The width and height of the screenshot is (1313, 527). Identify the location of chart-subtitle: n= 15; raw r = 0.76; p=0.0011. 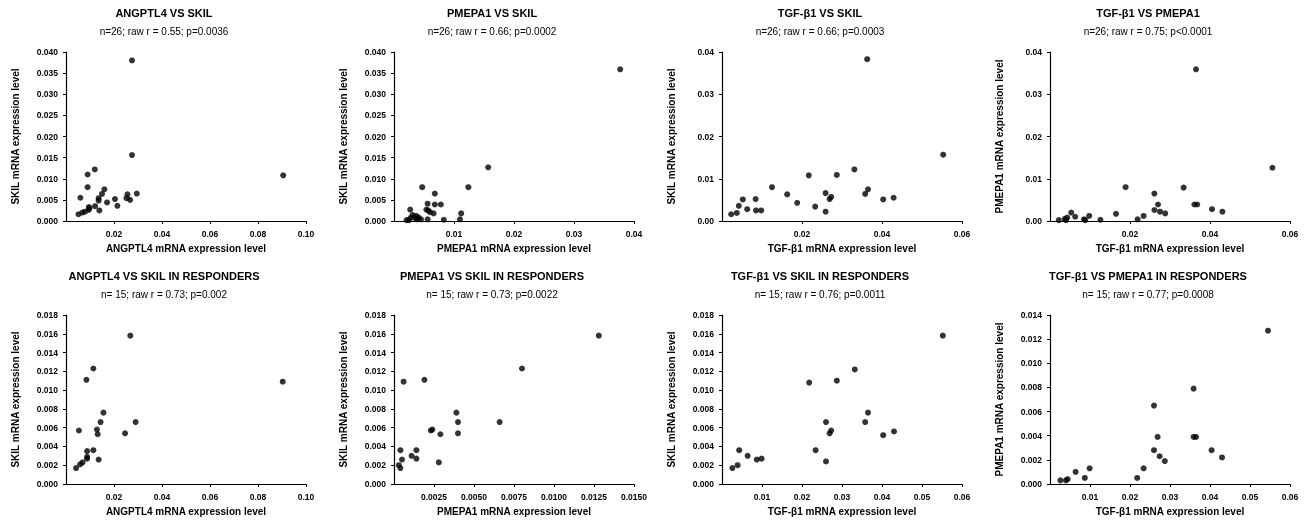
(820, 294).